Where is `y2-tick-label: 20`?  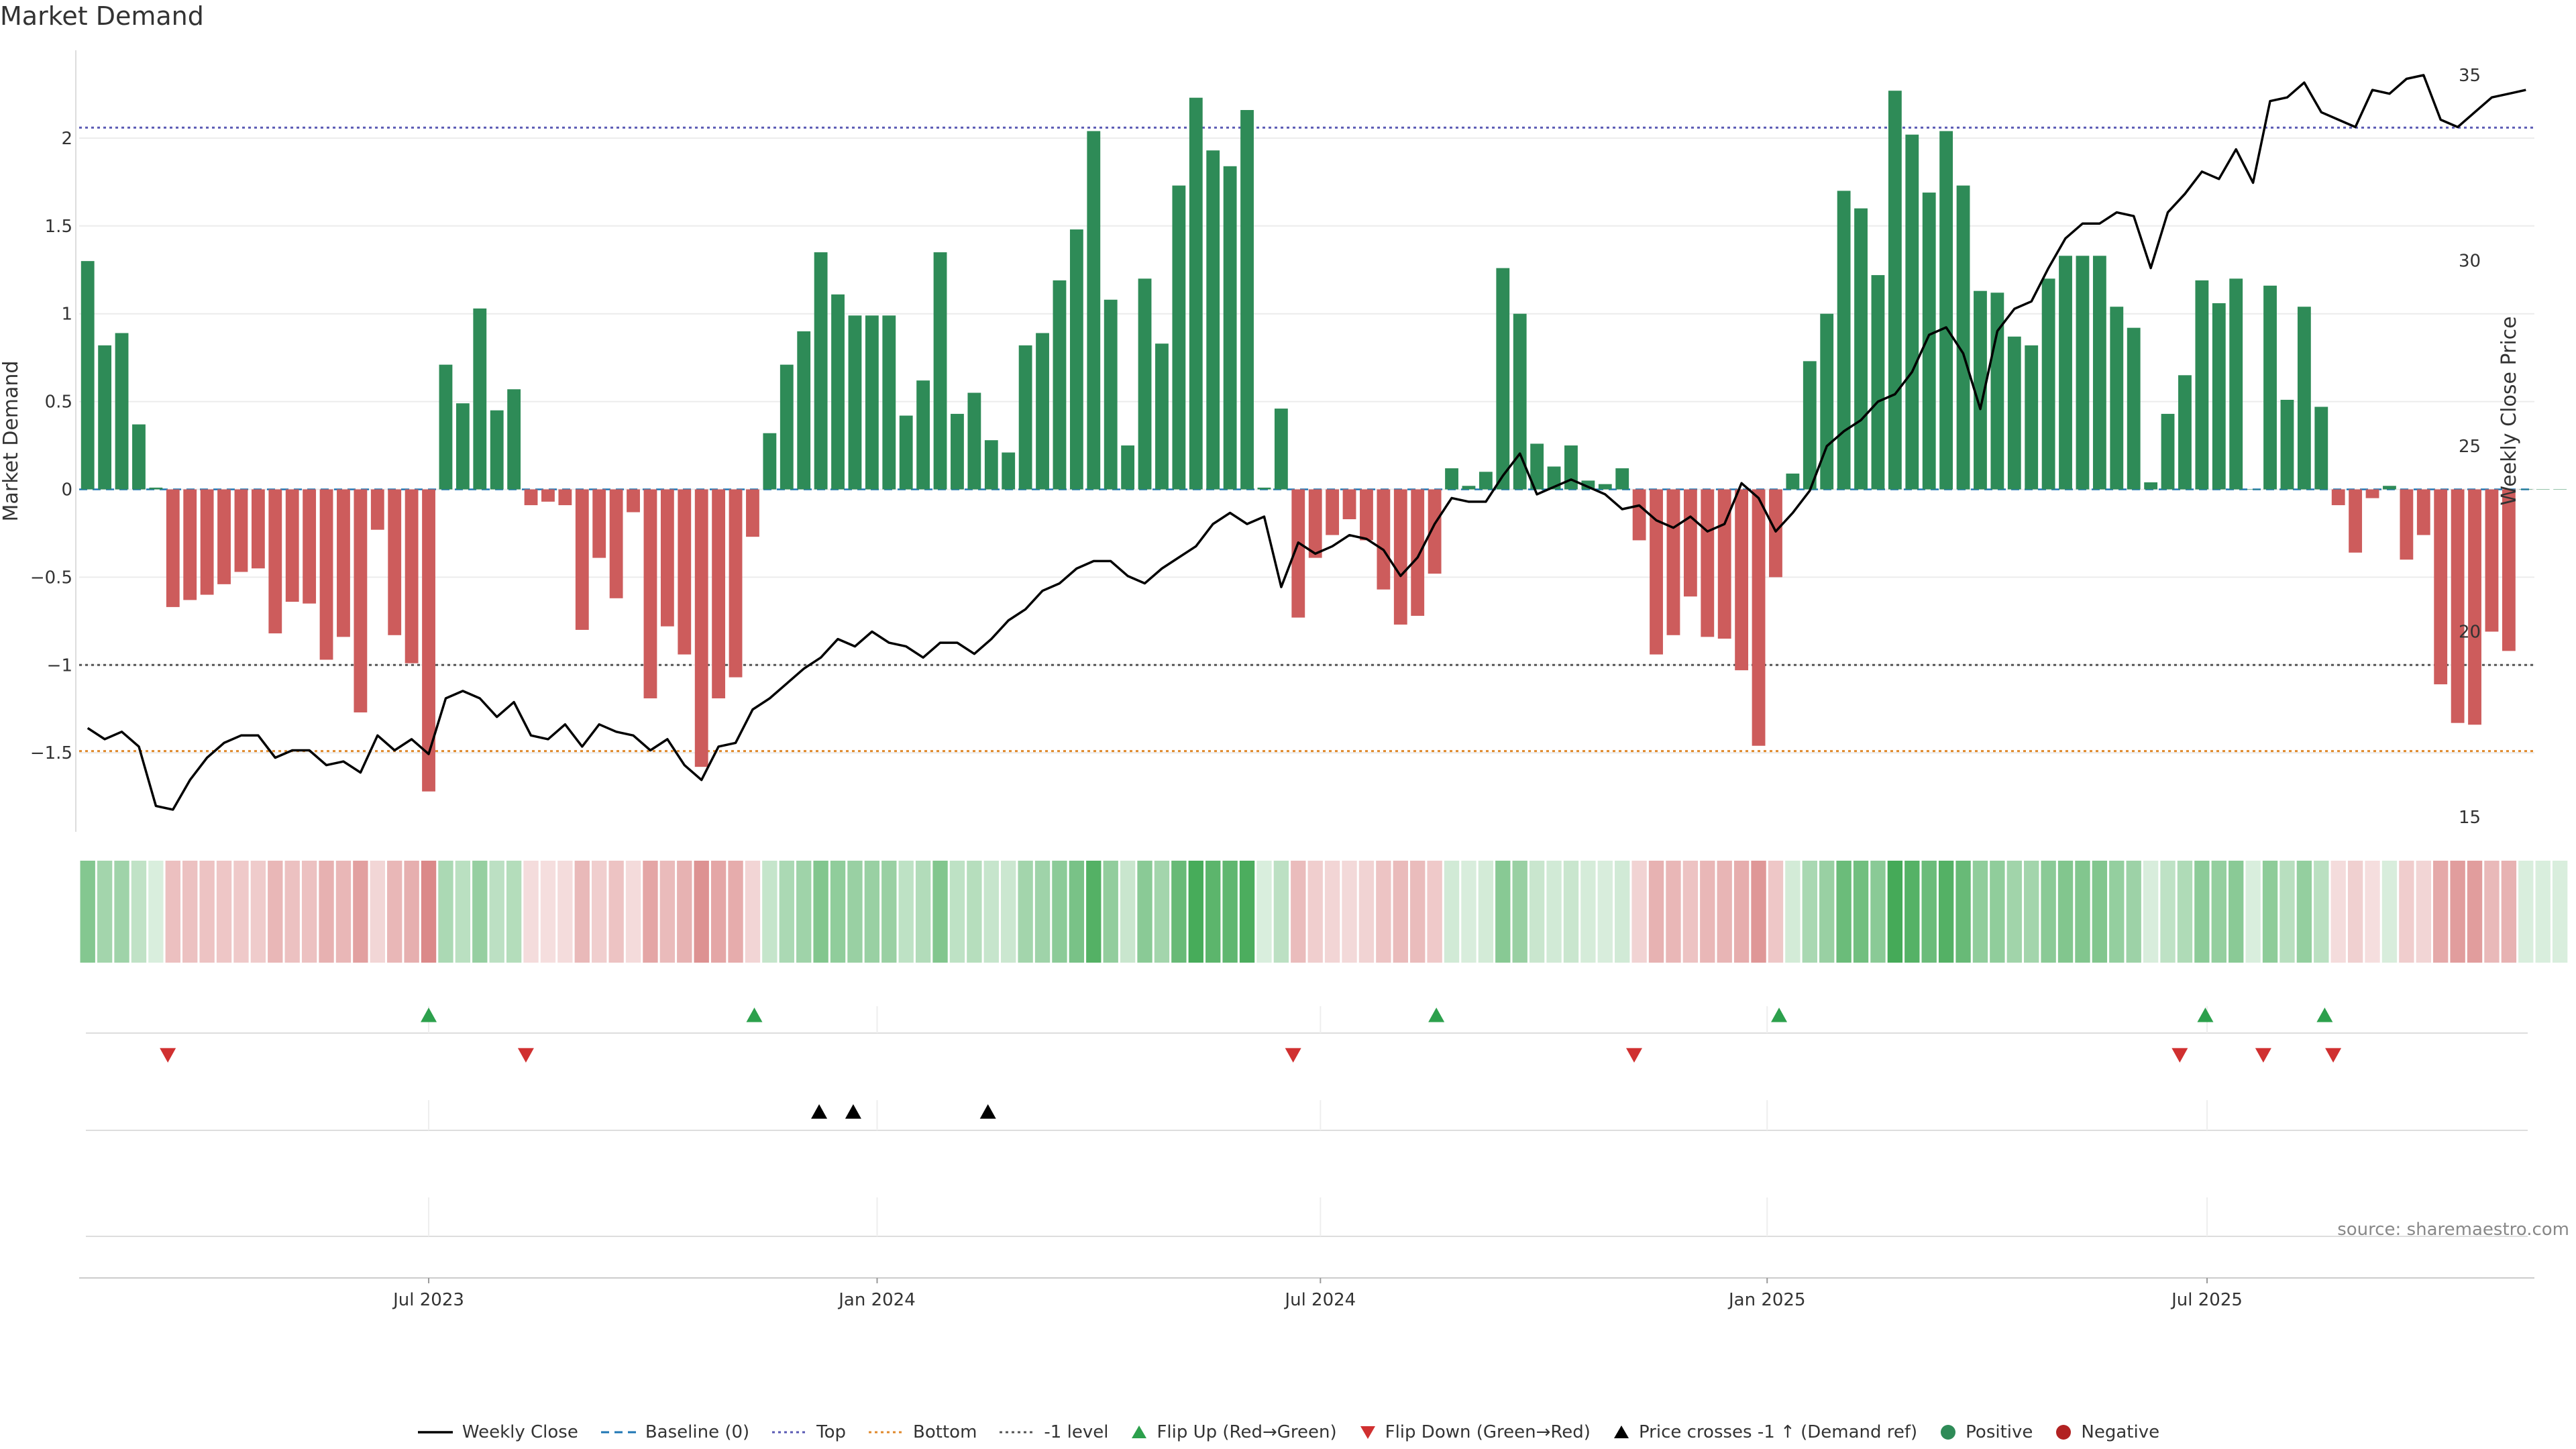
y2-tick-label: 20 is located at coordinates (2470, 633).